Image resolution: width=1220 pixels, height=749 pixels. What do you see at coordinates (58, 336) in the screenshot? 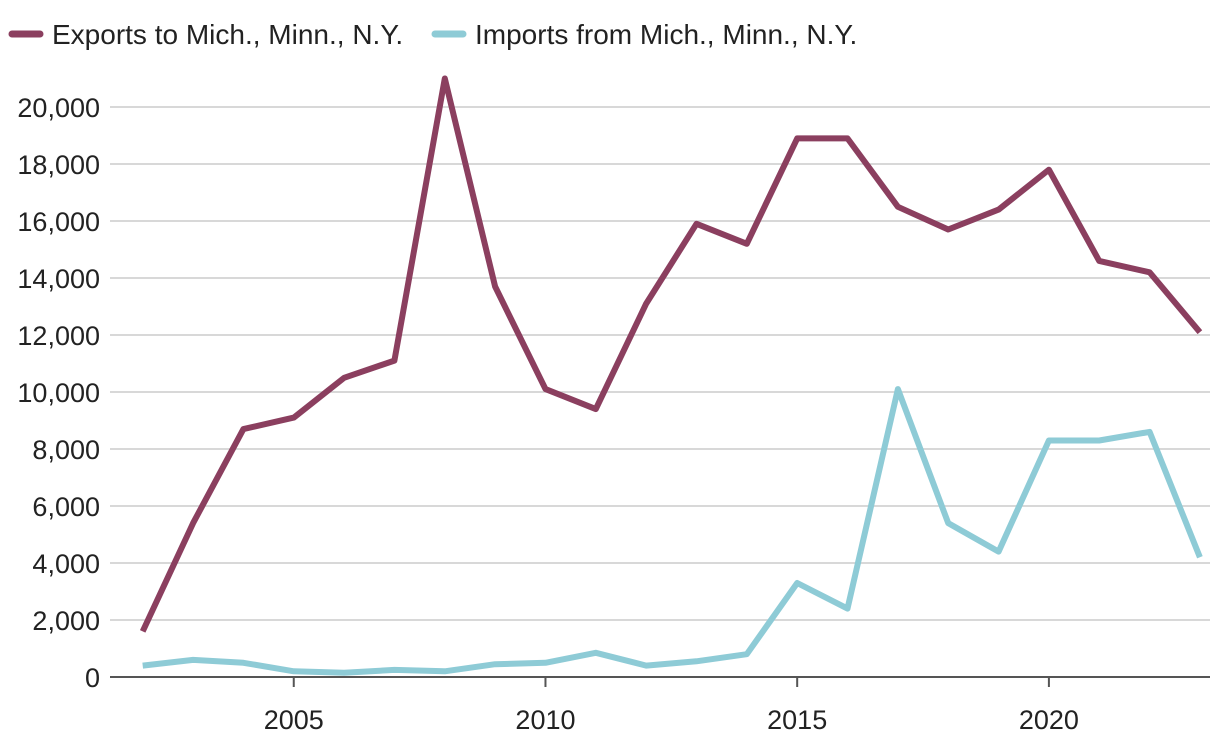
I see `y-tick-label: 12,000` at bounding box center [58, 336].